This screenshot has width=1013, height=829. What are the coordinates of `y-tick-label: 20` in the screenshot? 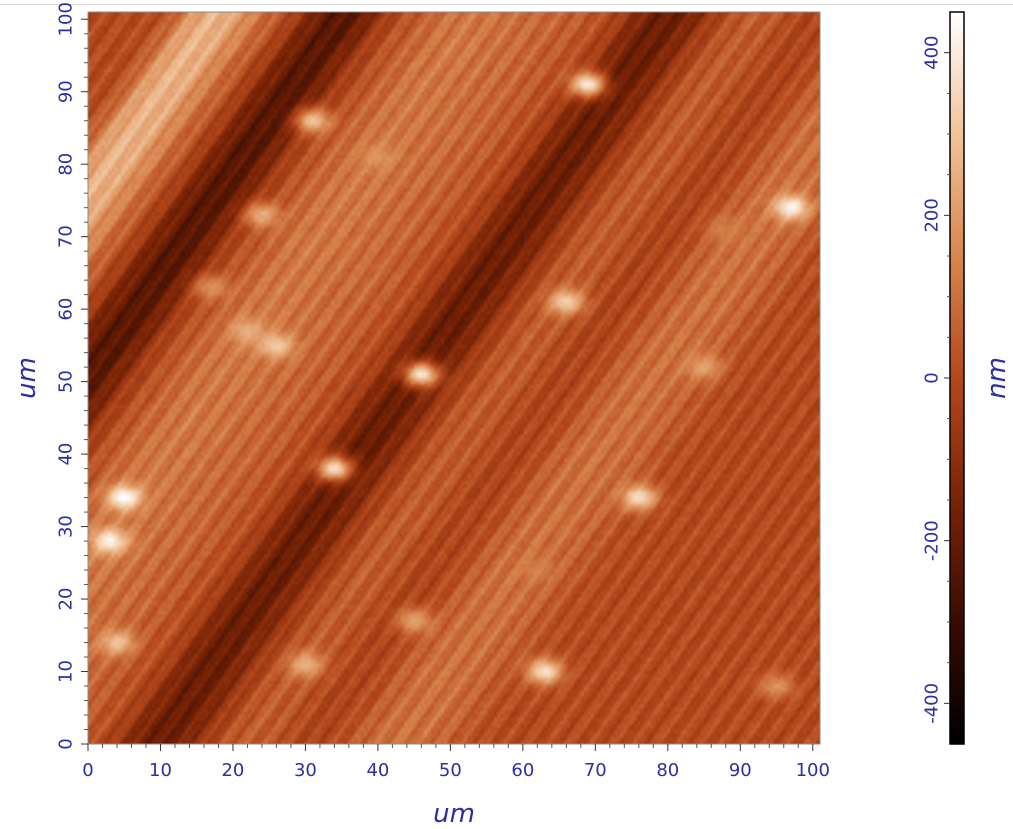 It's located at (66, 599).